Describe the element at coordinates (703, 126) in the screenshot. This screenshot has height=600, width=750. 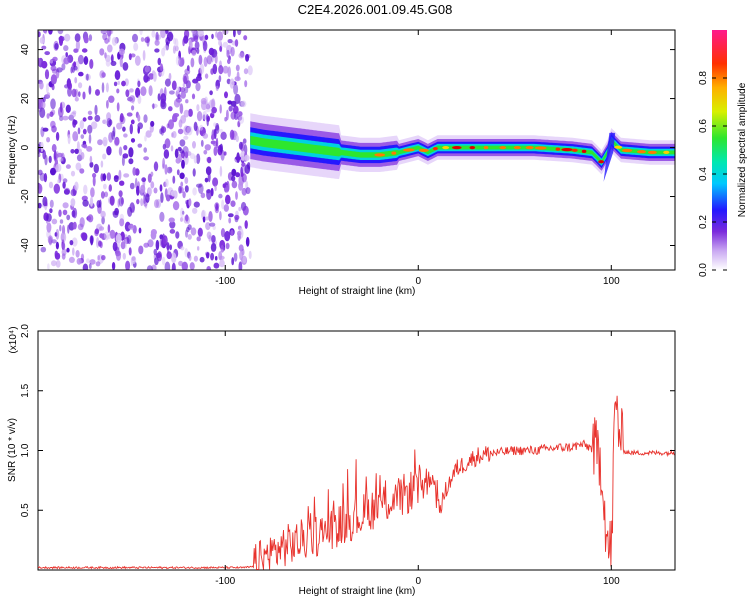
I see `colorbar-tick-label: 0.6` at that location.